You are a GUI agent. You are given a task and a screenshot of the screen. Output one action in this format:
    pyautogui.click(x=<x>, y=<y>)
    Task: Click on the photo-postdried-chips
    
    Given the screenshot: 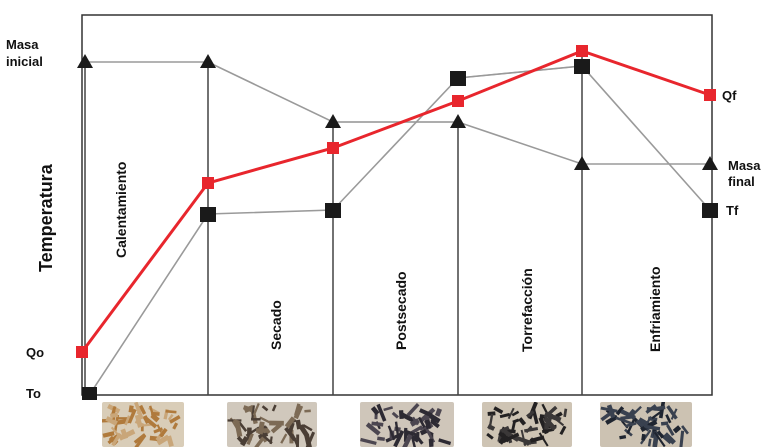 What is the action you would take?
    pyautogui.click(x=407, y=424)
    